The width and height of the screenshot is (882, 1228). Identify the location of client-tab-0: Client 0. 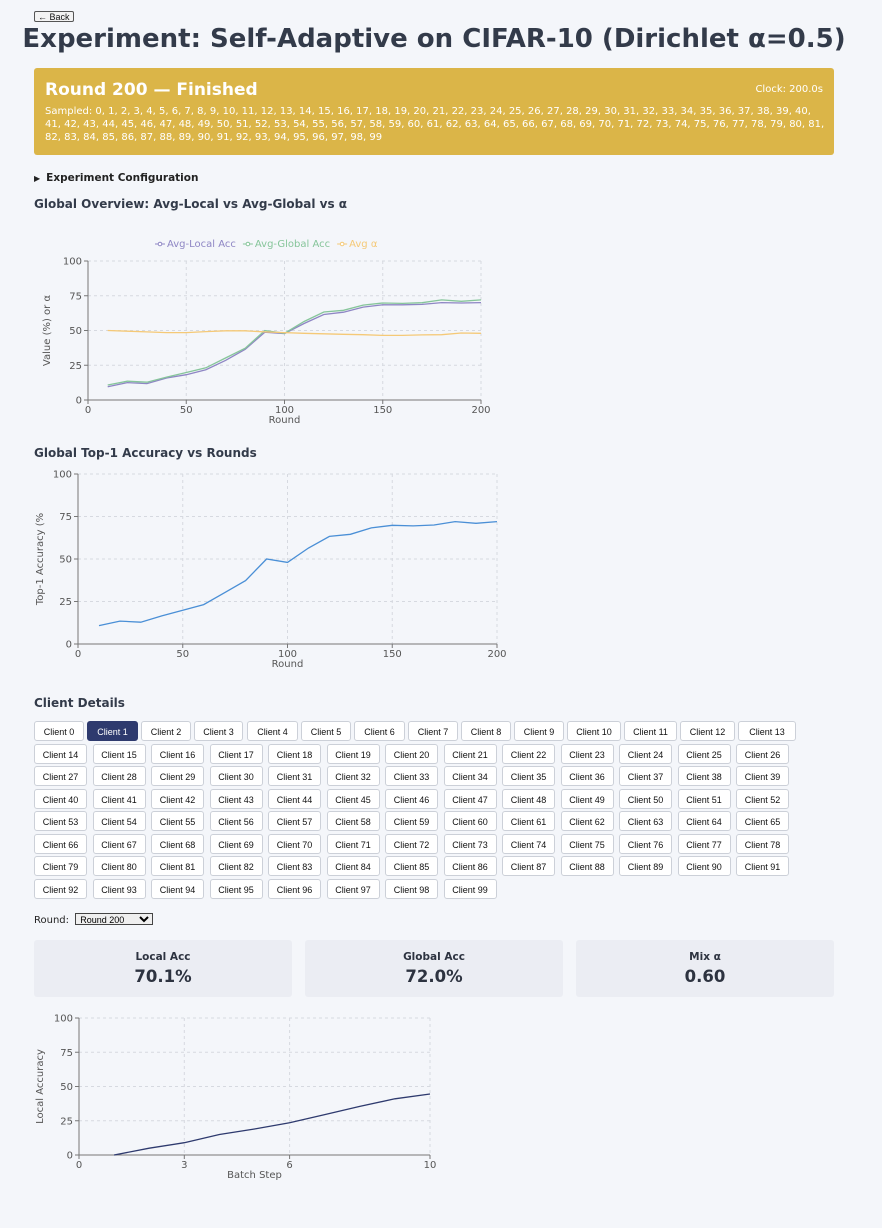
(59, 731).